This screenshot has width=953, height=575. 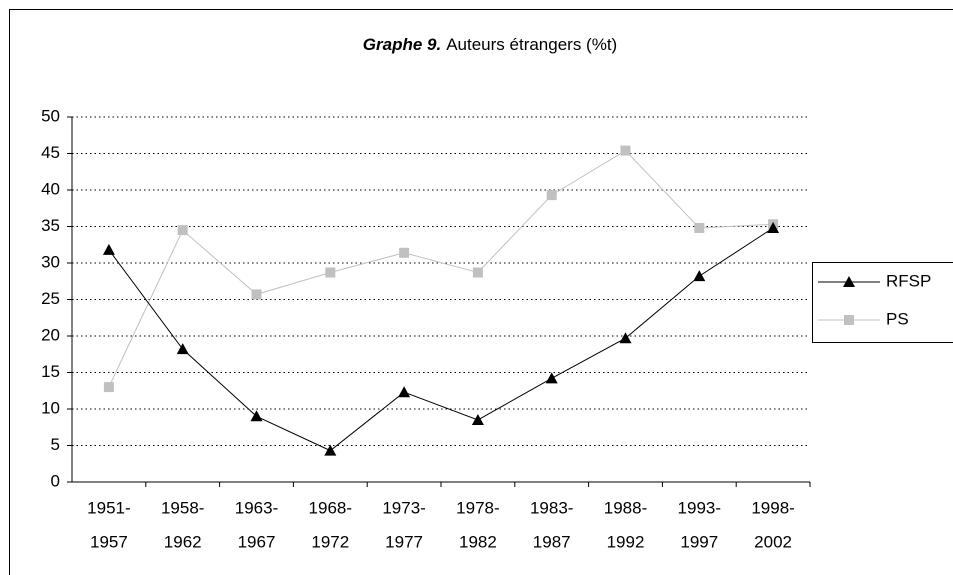 What do you see at coordinates (50, 407) in the screenshot?
I see `y-tick-label: 10` at bounding box center [50, 407].